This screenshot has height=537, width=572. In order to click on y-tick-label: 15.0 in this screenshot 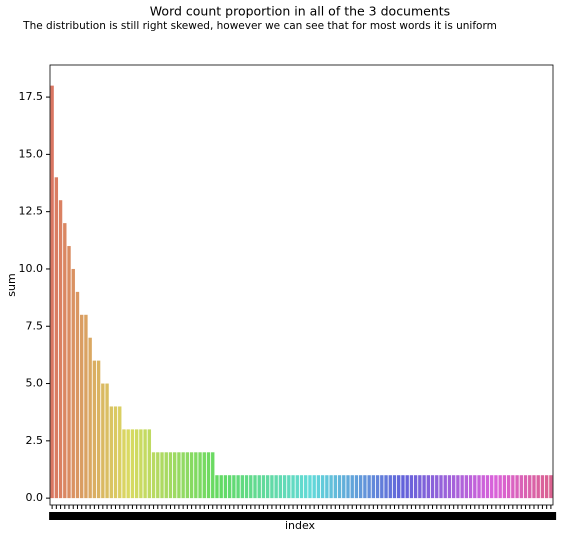, I will do `click(31, 153)`.